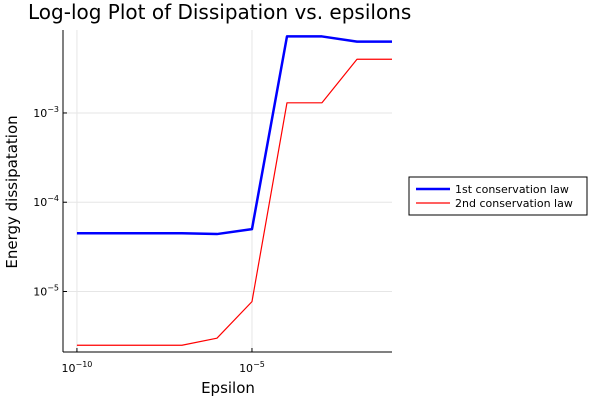 The width and height of the screenshot is (600, 400). I want to click on legend-box, so click(498, 196).